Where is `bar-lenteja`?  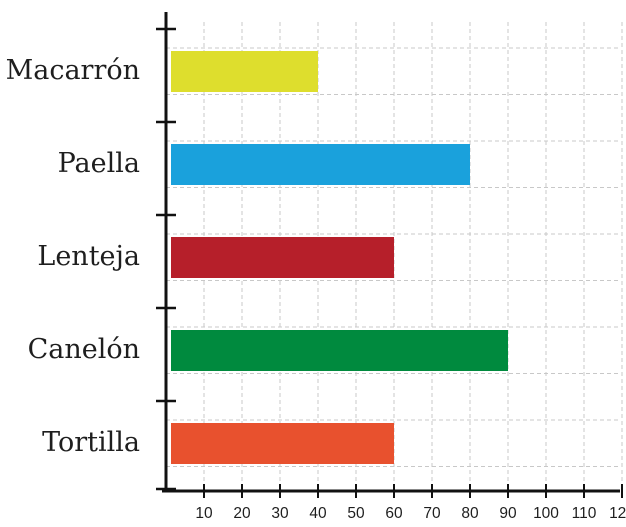
bar-lenteja is located at coordinates (282, 257).